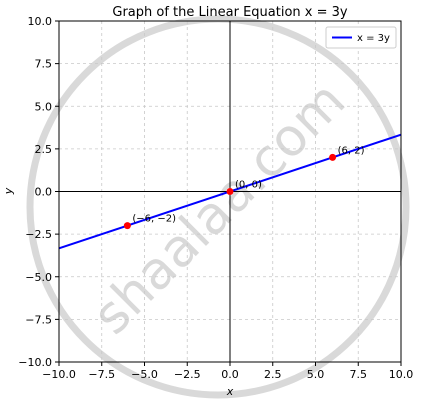  What do you see at coordinates (230, 391) in the screenshot?
I see `x-axis-label: x` at bounding box center [230, 391].